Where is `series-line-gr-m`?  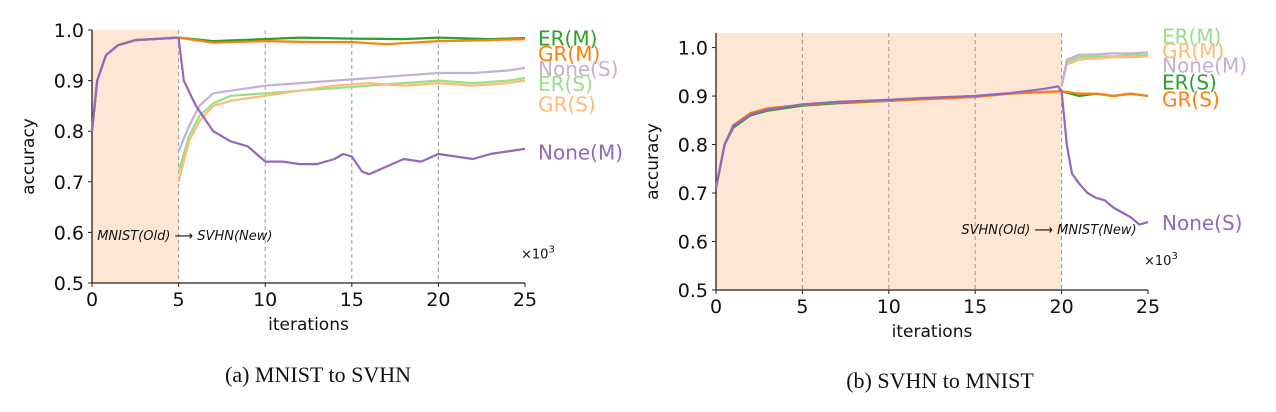
series-line-gr-m is located at coordinates (1104, 71).